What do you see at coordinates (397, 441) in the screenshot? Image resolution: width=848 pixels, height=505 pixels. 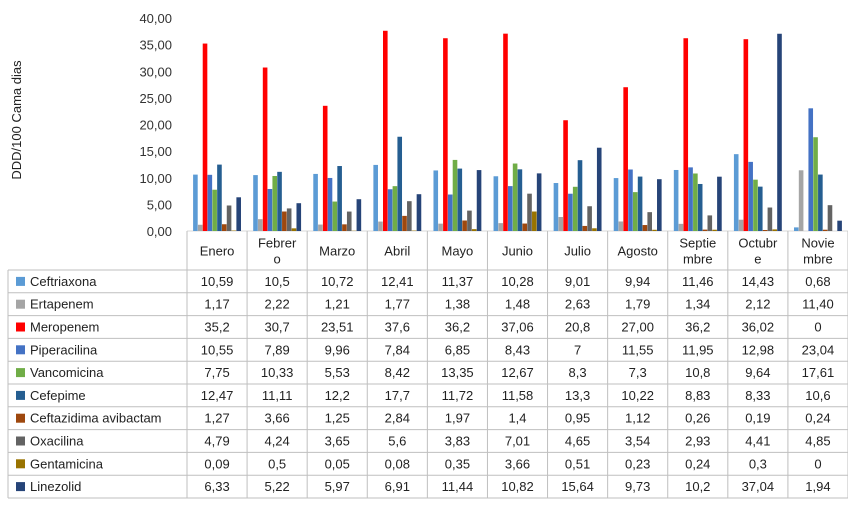 I see `data-label: 5,6` at bounding box center [397, 441].